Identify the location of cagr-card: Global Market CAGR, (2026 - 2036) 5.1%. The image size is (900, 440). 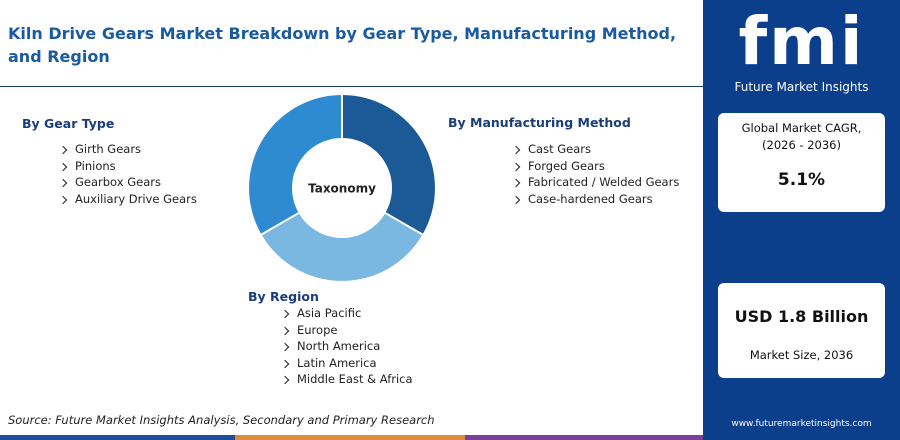
(801, 162).